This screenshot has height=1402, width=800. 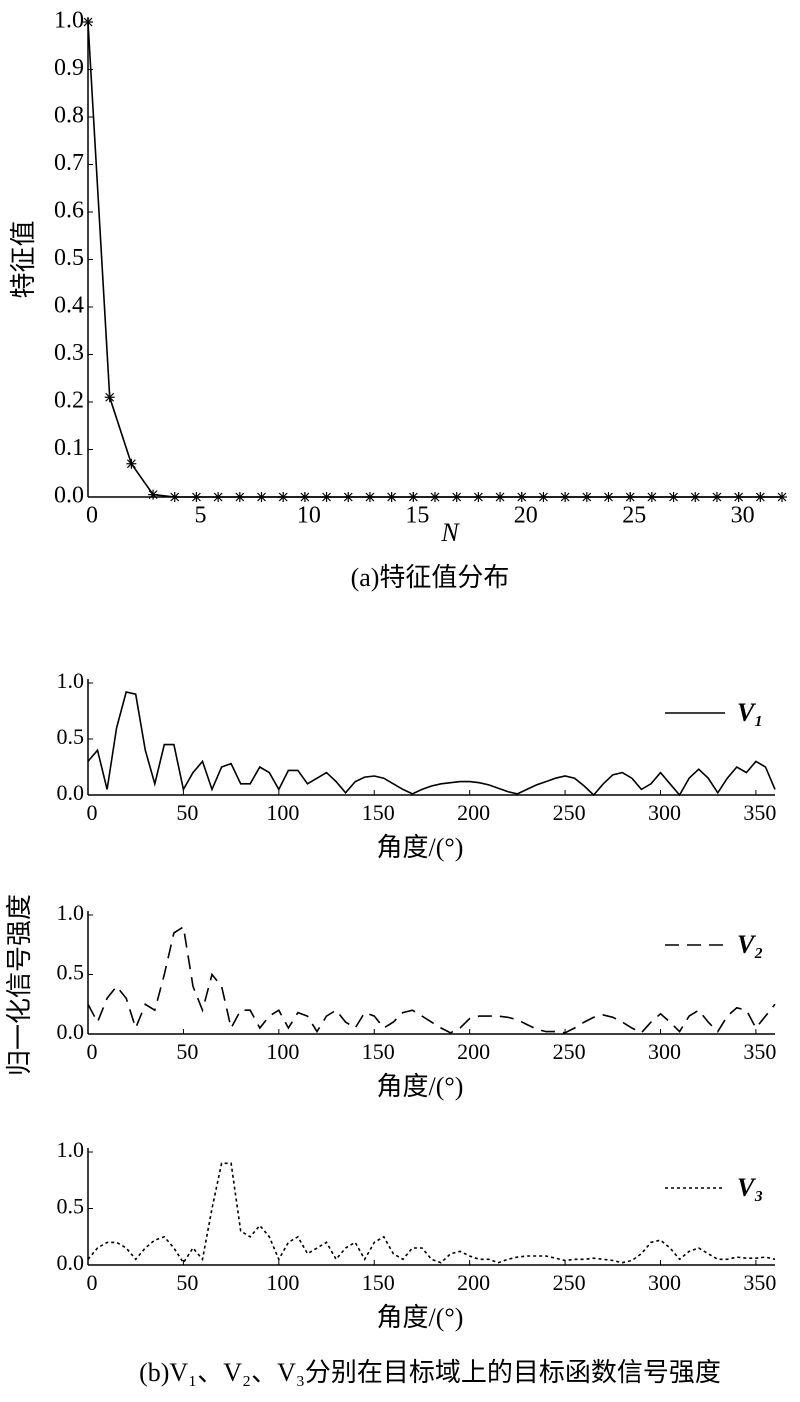 I want to click on shared-y-axis-label: 归一化信号强度, so click(x=19, y=985).